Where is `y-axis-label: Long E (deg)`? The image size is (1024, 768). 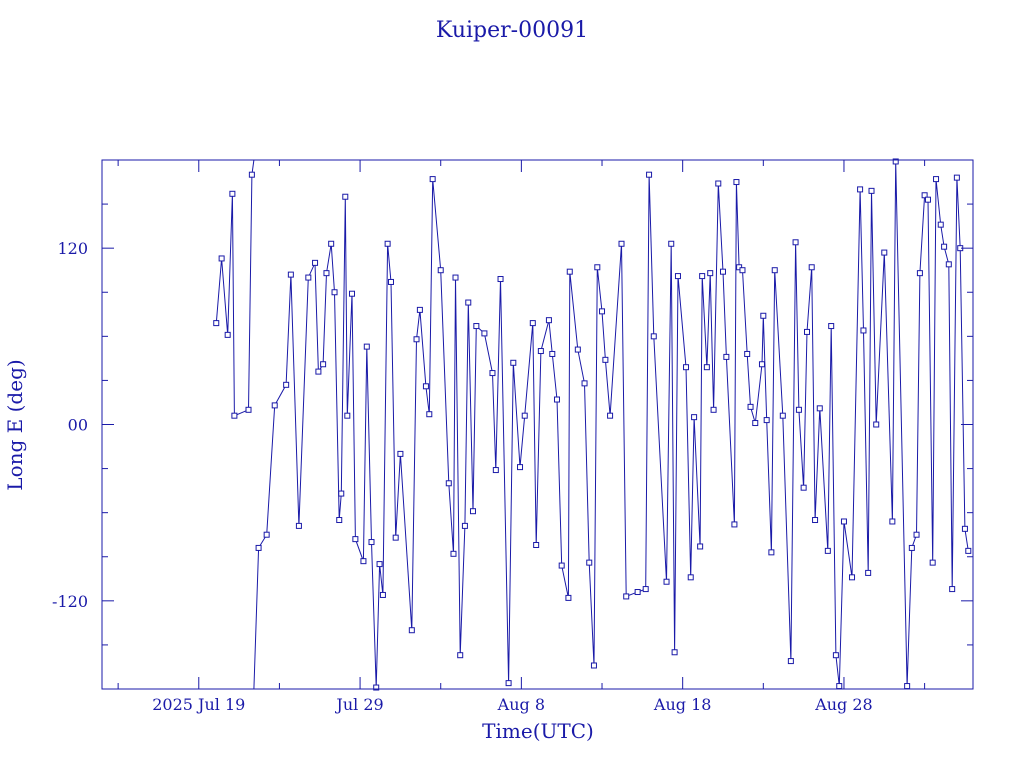 y-axis-label: Long E (deg) is located at coordinates (15, 424).